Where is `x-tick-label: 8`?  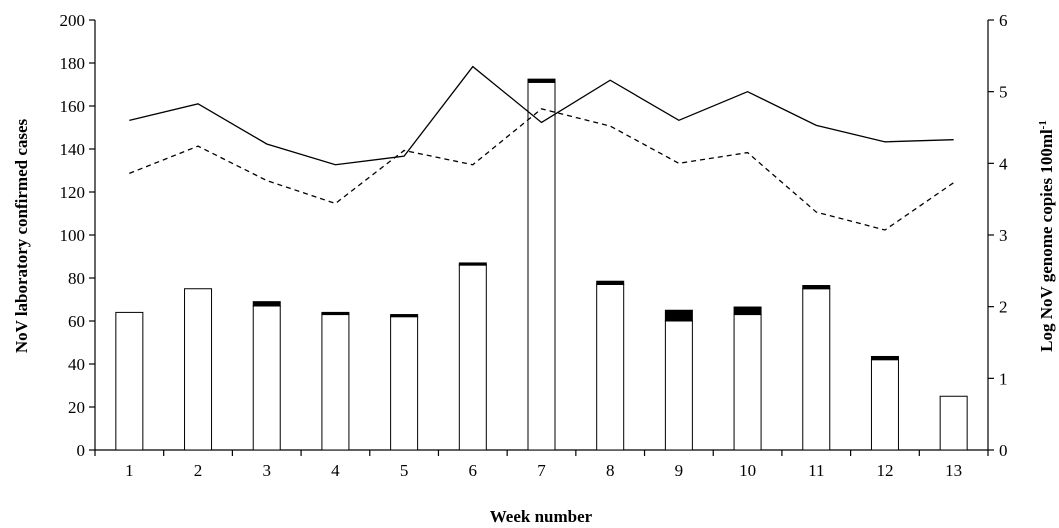
x-tick-label: 8 is located at coordinates (610, 470).